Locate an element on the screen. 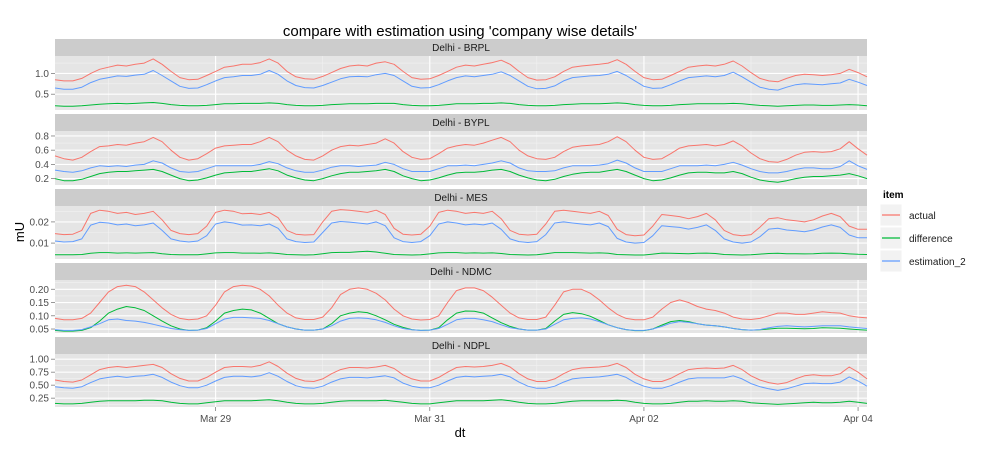 The image size is (1000, 450). facet-strip-label: Delhi - BRPL is located at coordinates (461, 48).